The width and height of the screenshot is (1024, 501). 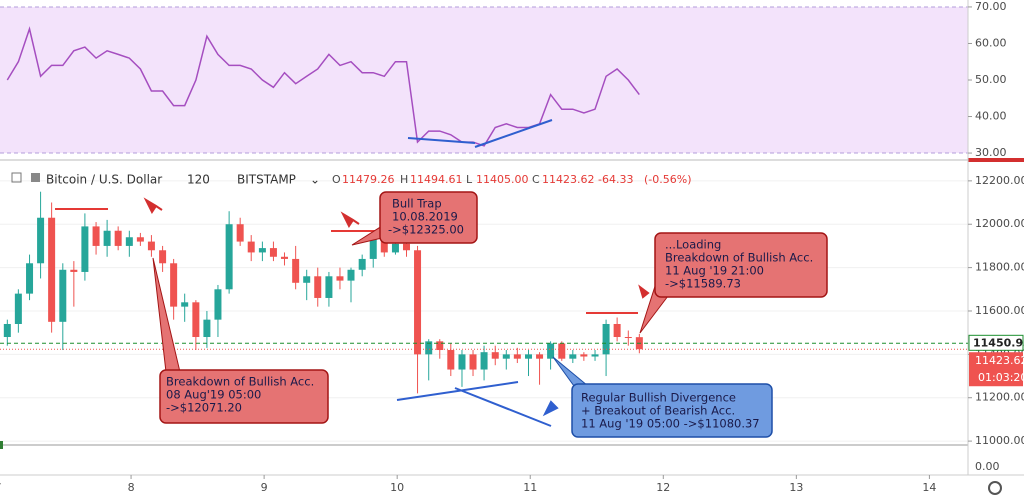 I want to click on h-value: 11494.61, so click(x=436, y=179).